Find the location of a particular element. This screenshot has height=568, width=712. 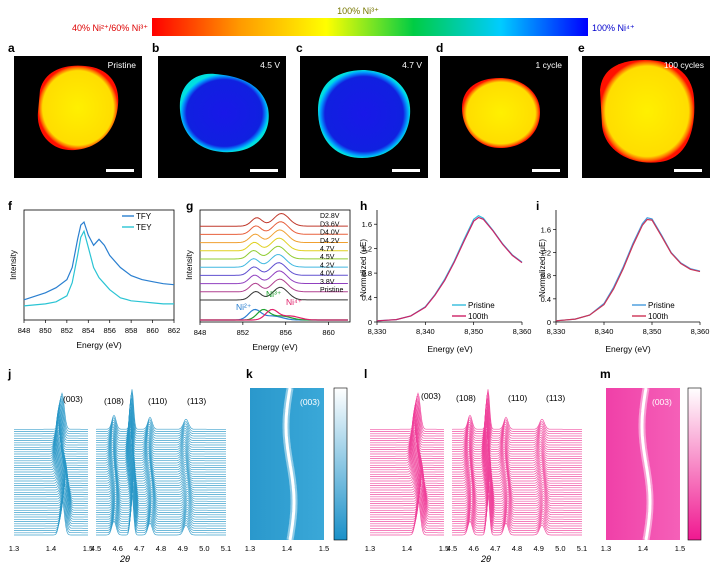

f-ylabel: Intensity is located at coordinates (13, 265).